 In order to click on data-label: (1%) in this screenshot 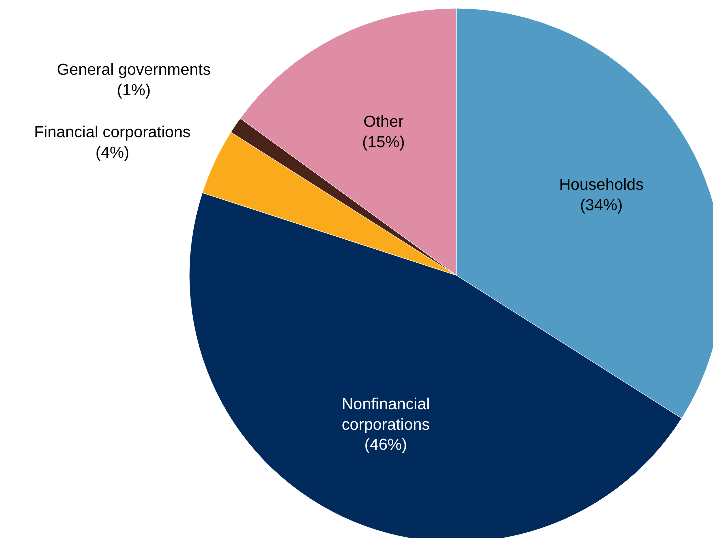, I will do `click(134, 91)`.